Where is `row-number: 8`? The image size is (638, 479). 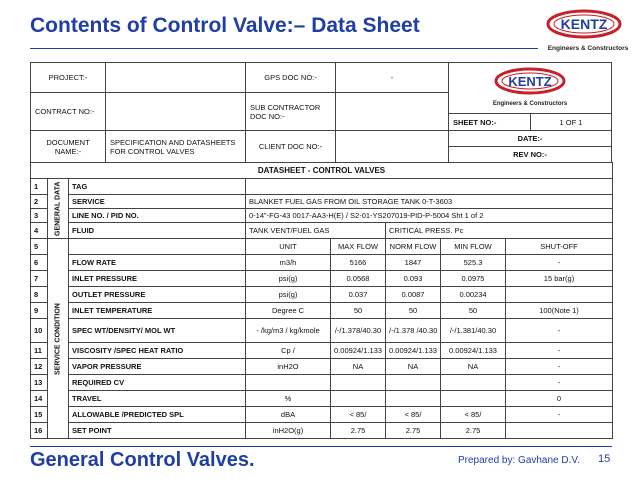
row-number: 8 is located at coordinates (39, 294).